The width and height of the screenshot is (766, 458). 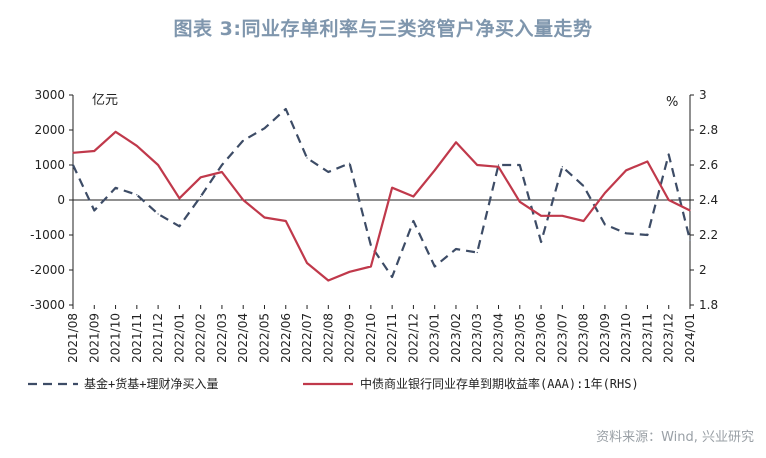 What do you see at coordinates (158, 338) in the screenshot?
I see `x-tick-label-4: 2021/12` at bounding box center [158, 338].